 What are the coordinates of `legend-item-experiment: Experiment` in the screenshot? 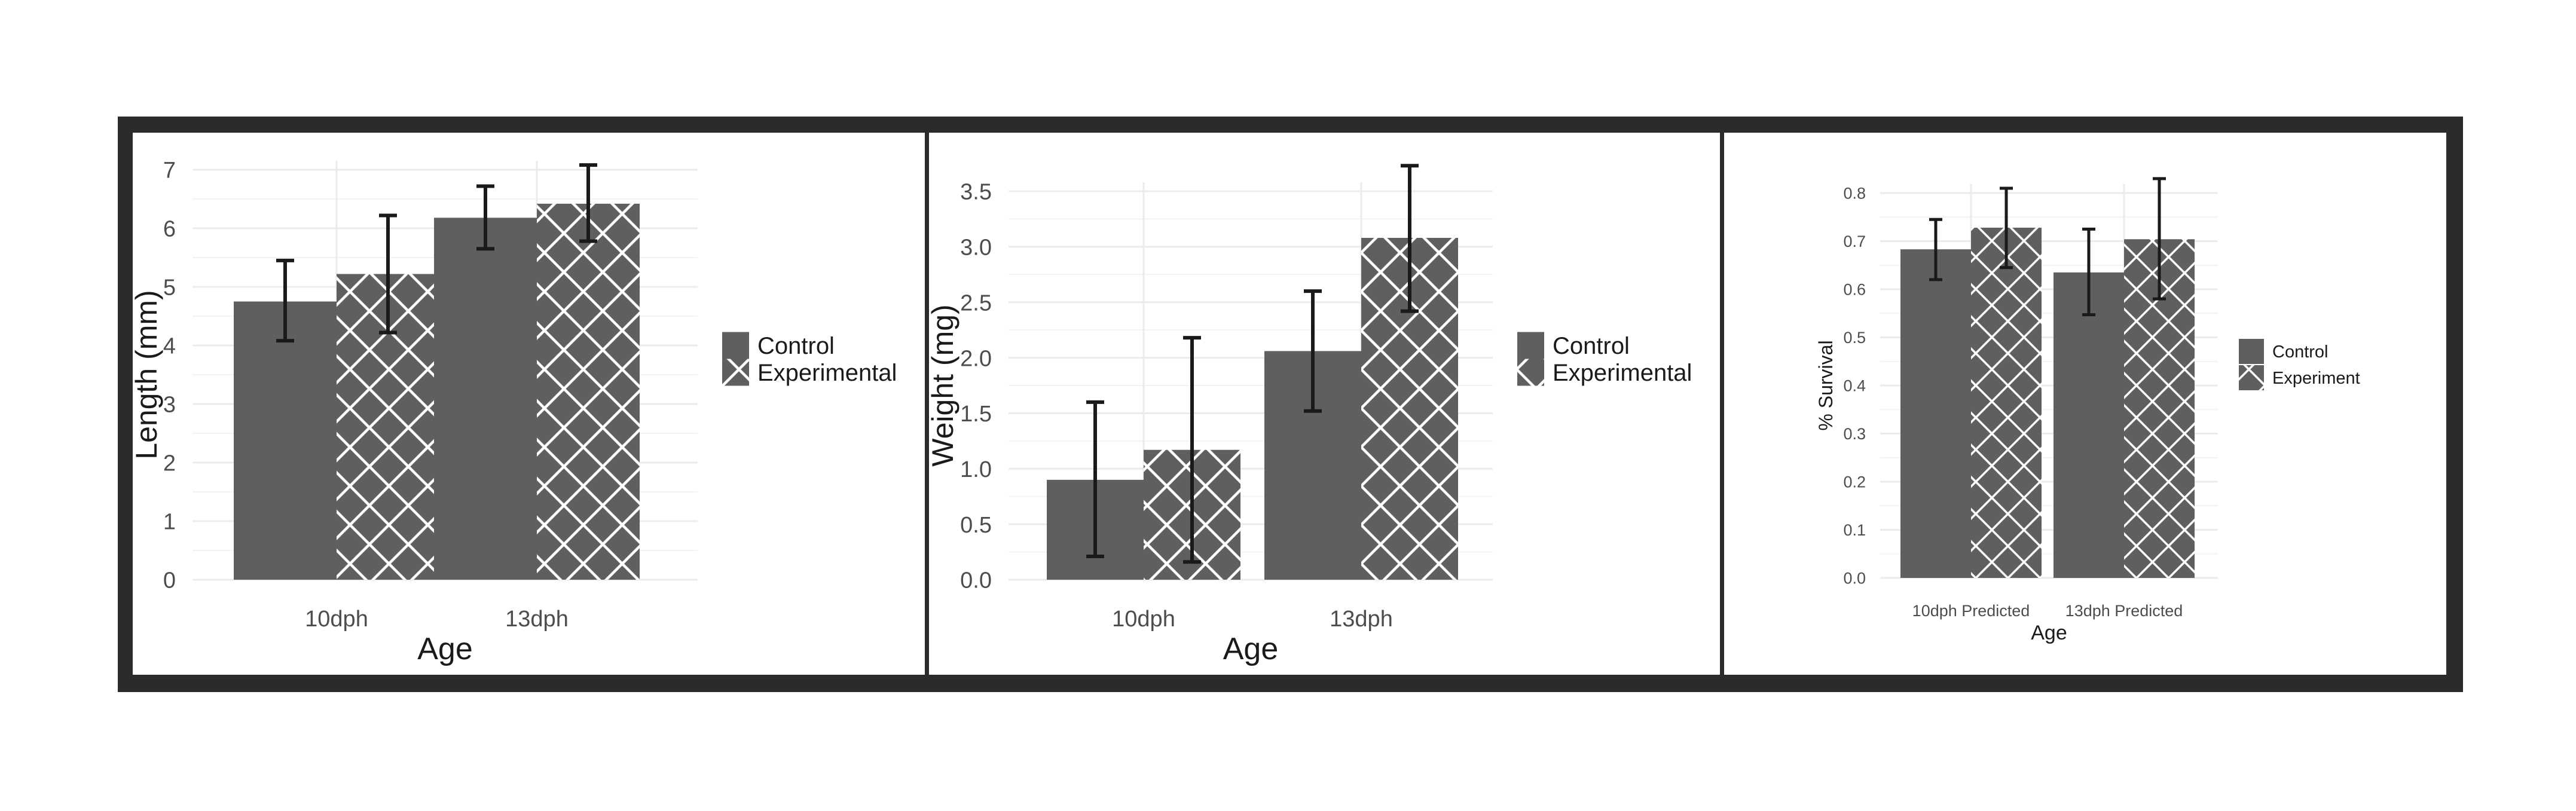 It's located at (2299, 377).